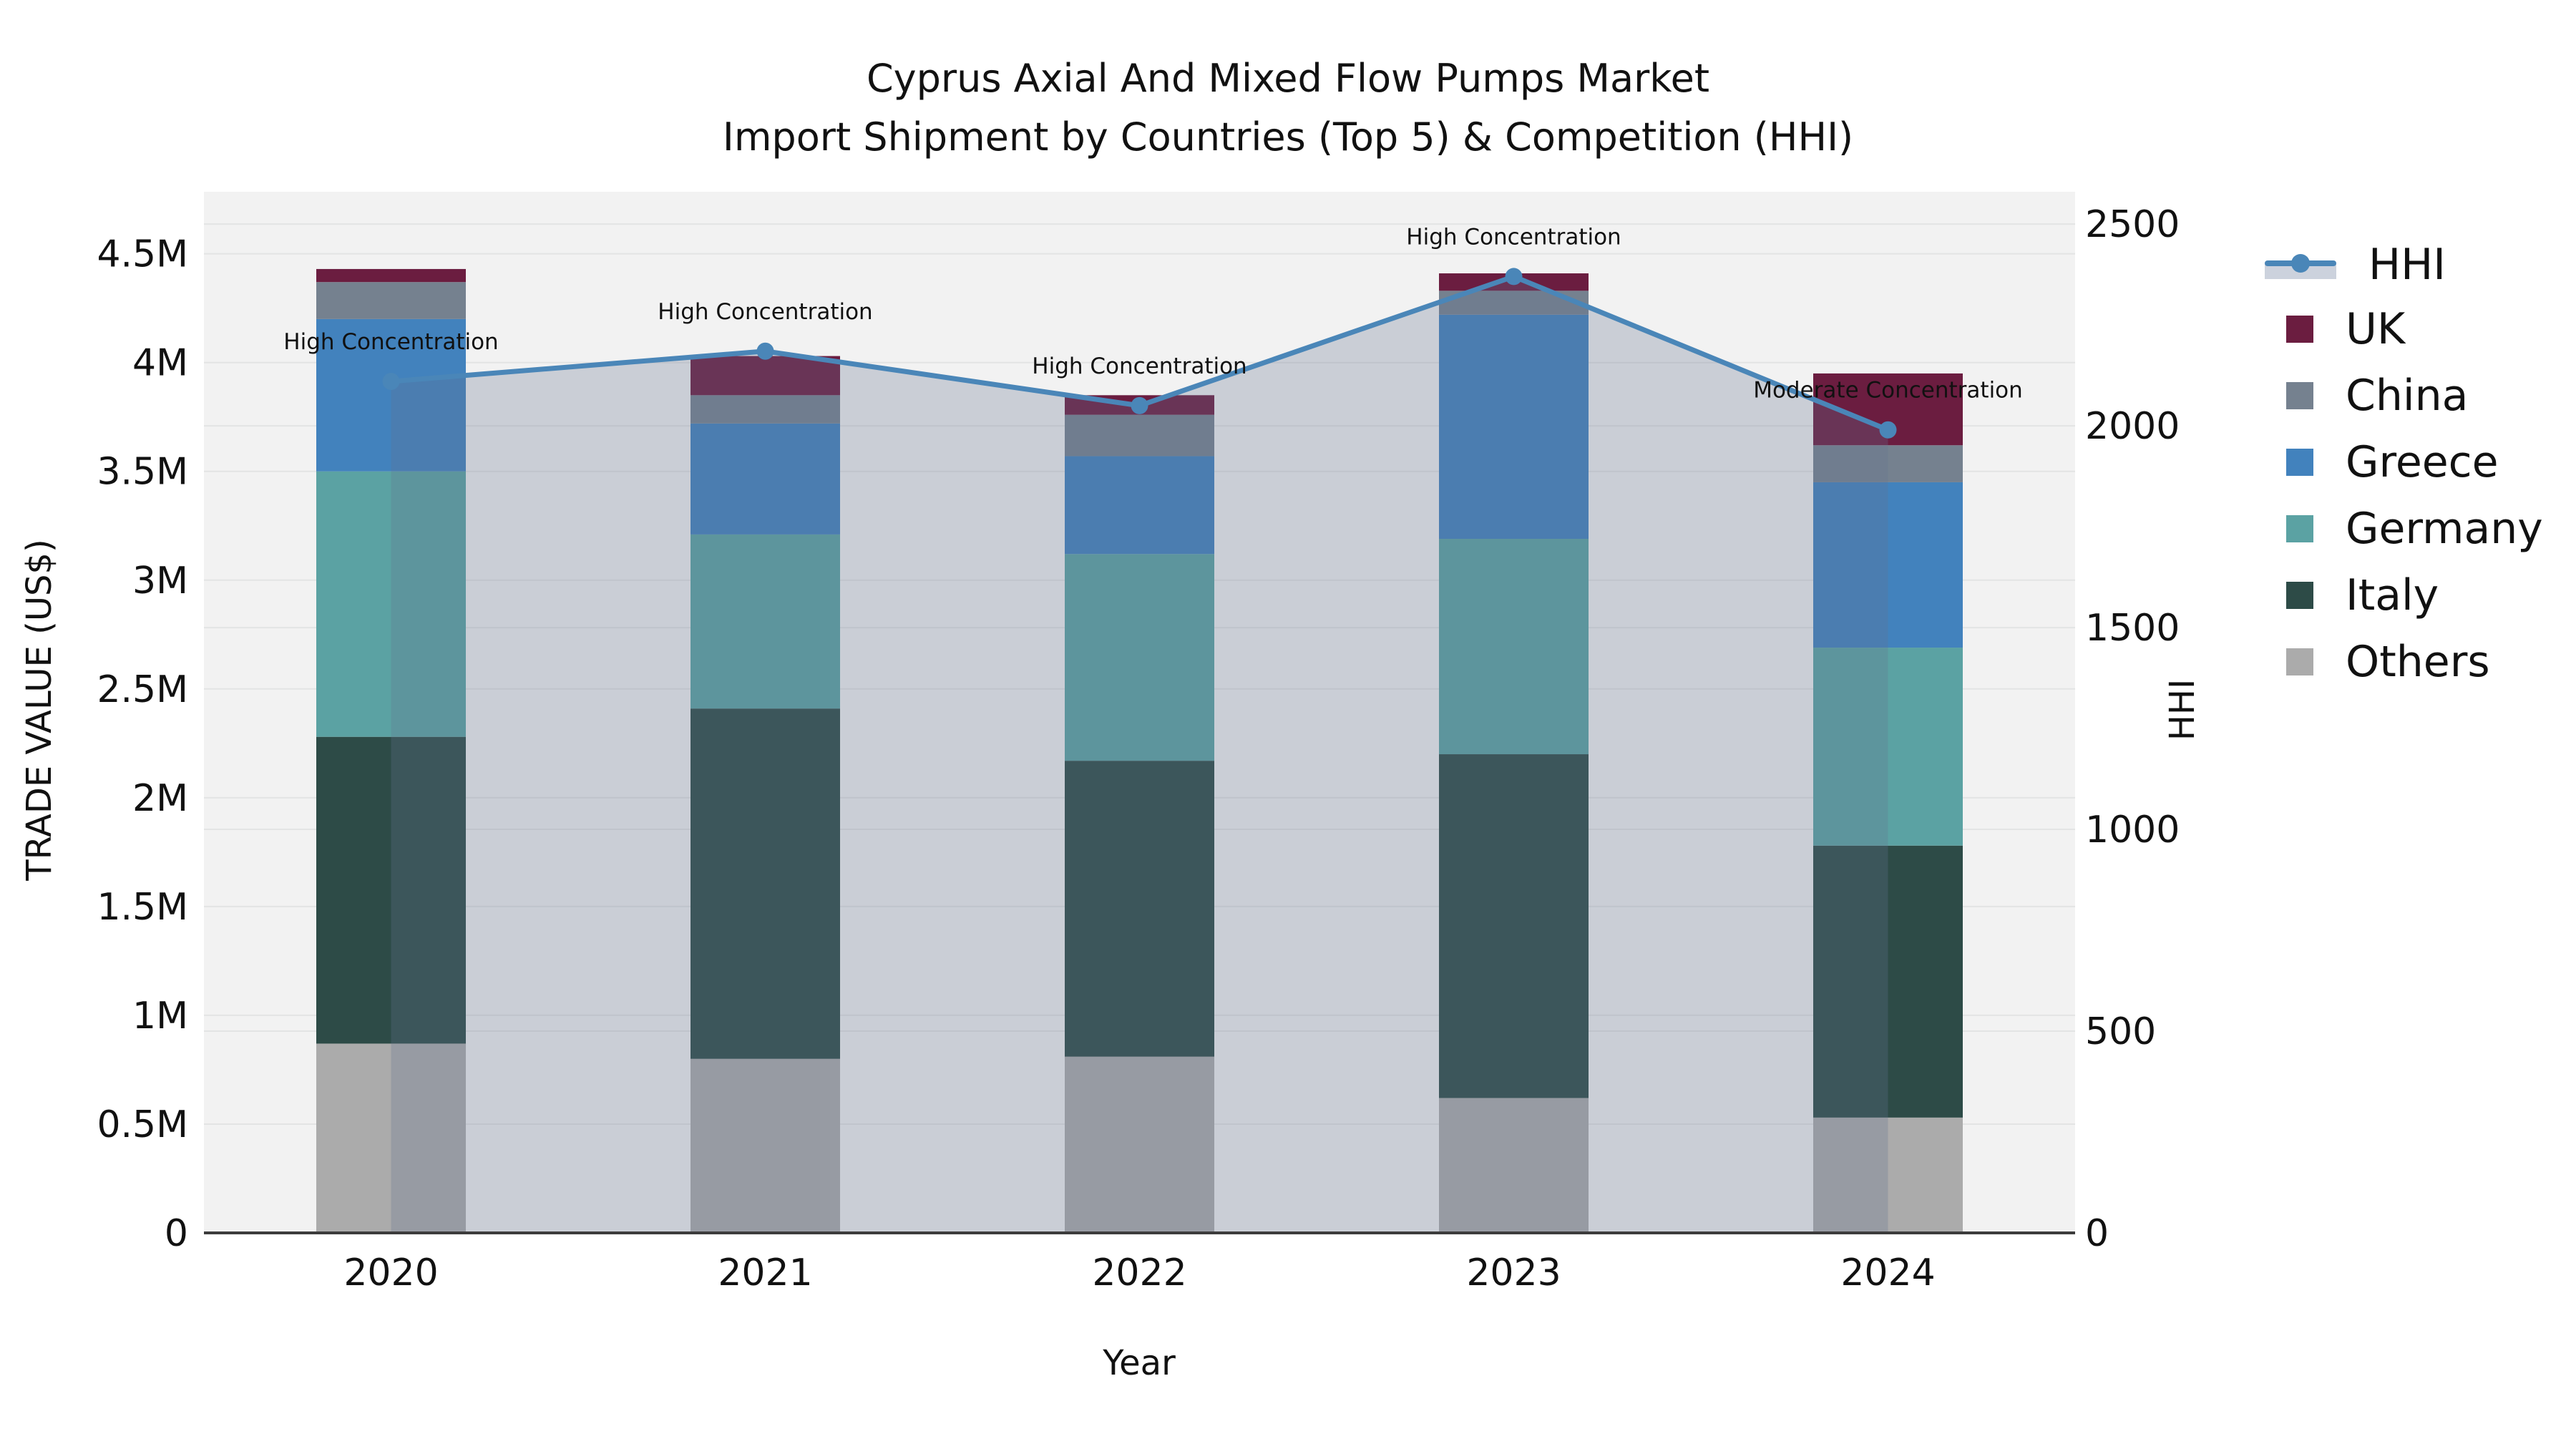 The width and height of the screenshot is (2576, 1449). What do you see at coordinates (391, 890) in the screenshot?
I see `bar-segment-italy-2020` at bounding box center [391, 890].